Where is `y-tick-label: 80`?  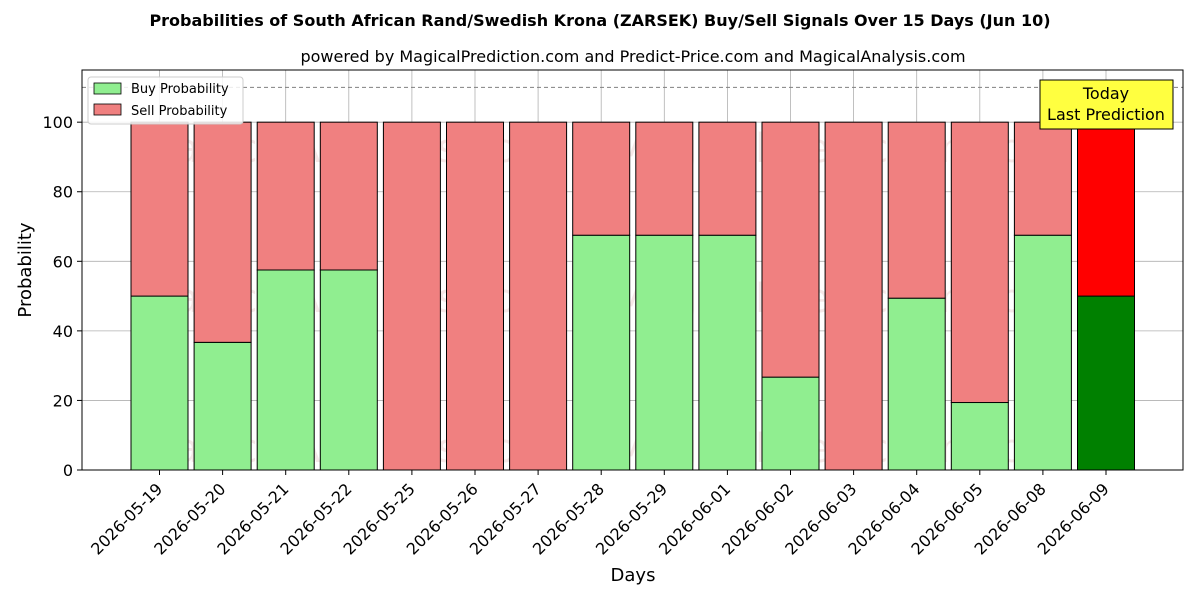 y-tick-label: 80 is located at coordinates (63, 192).